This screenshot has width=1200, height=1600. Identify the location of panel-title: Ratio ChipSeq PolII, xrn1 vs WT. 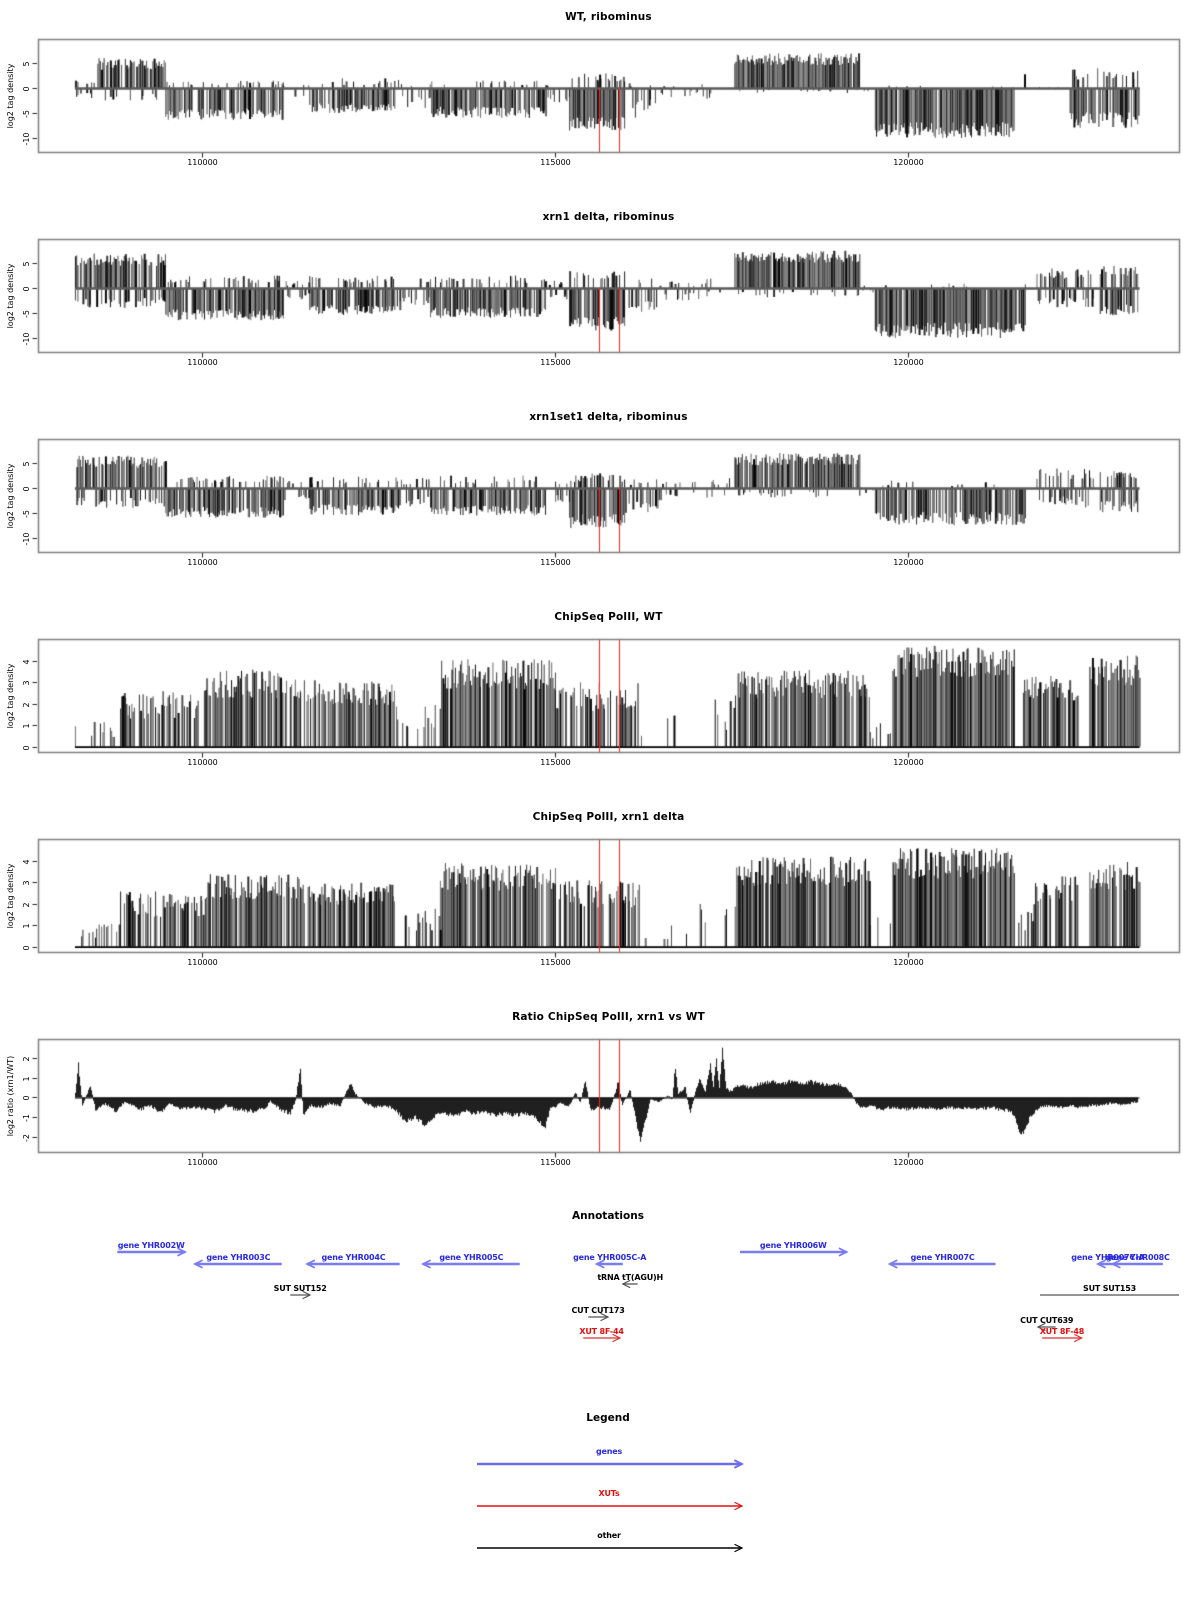
(608, 1017).